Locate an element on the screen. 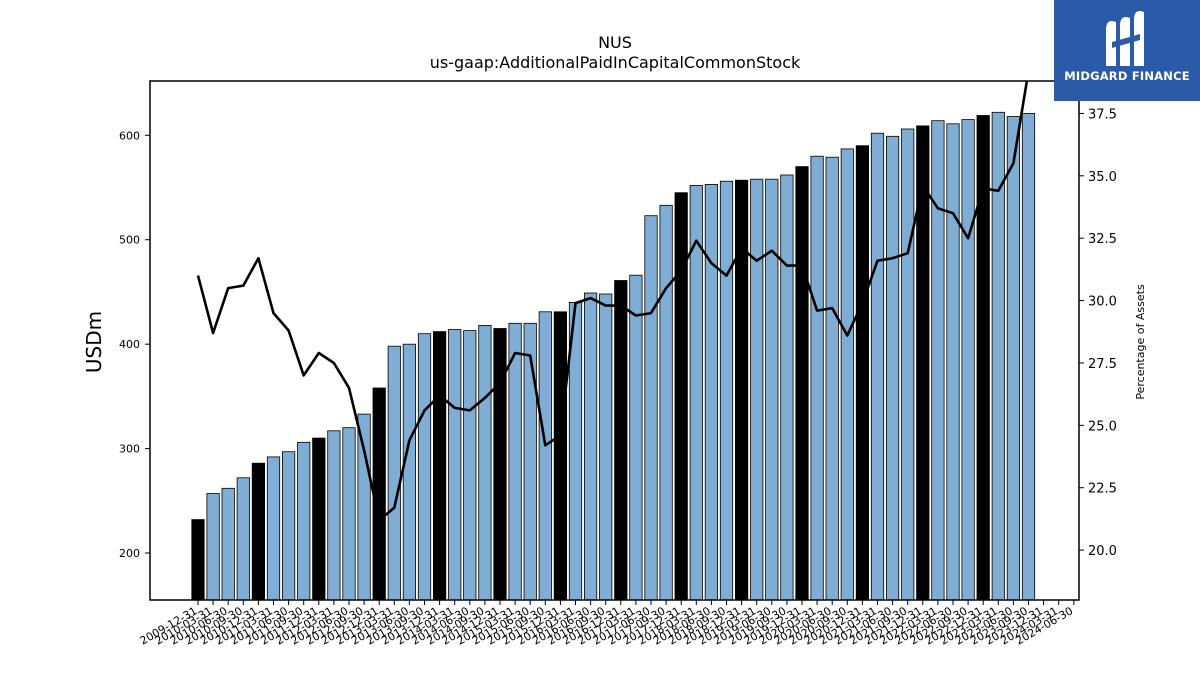 Image resolution: width=1200 pixels, height=675 pixels. y2-tick-label: 25.0 is located at coordinates (1102, 426).